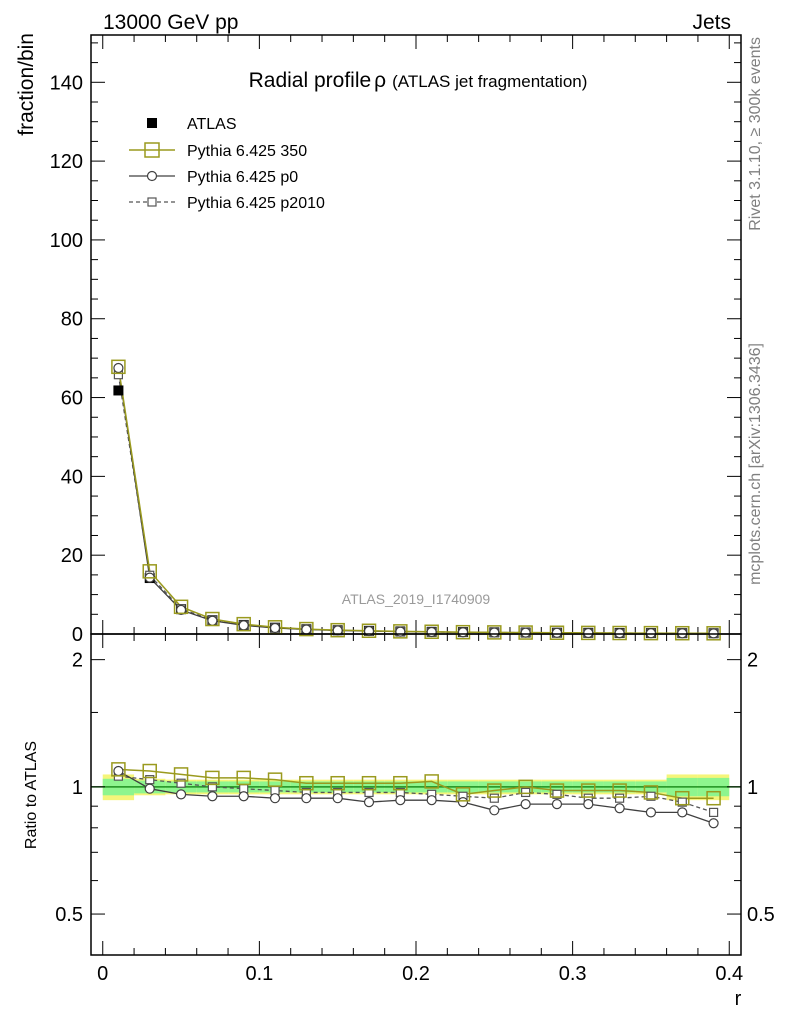  Describe the element at coordinates (247, 151) in the screenshot. I see `legend-label-p350: Pythia 6.425 350` at that location.